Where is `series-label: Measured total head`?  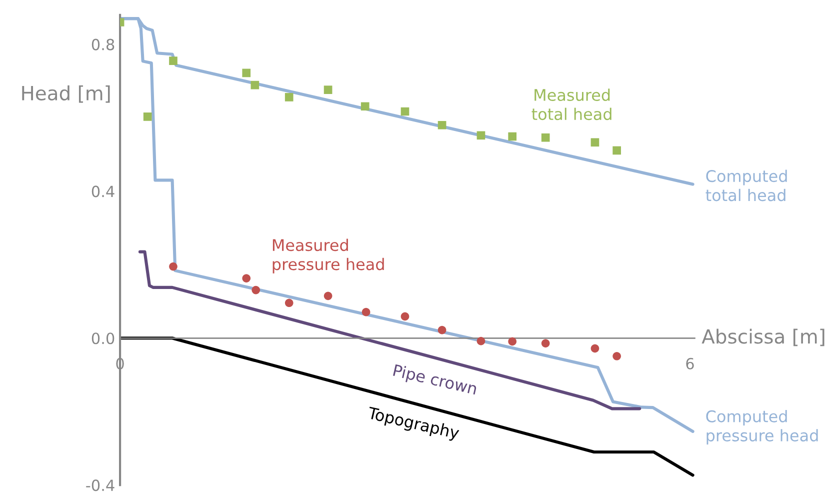
series-label: Measured total head is located at coordinates (572, 104).